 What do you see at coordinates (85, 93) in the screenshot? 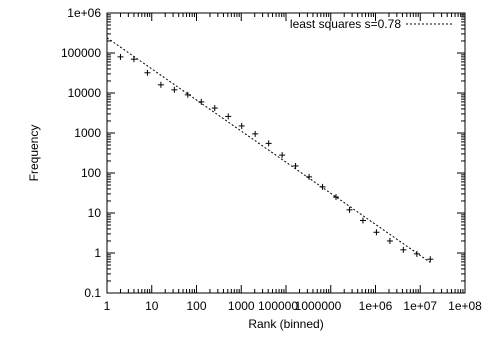
I see `y-tick-label: 10000` at bounding box center [85, 93].